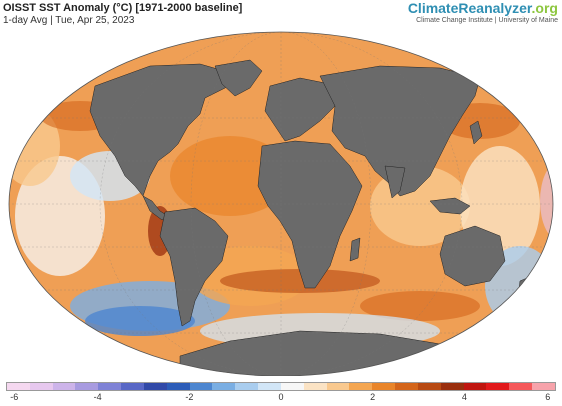  Describe the element at coordinates (310, 214) in the screenshot. I see `landmass-africa` at that location.